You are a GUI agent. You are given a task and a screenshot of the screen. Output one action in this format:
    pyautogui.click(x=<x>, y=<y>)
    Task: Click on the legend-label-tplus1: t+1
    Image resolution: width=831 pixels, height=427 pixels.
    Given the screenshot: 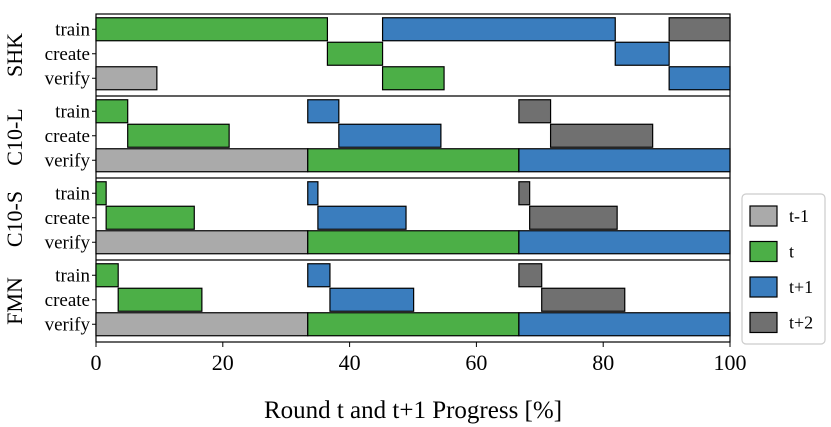 What is the action you would take?
    pyautogui.click(x=801, y=287)
    